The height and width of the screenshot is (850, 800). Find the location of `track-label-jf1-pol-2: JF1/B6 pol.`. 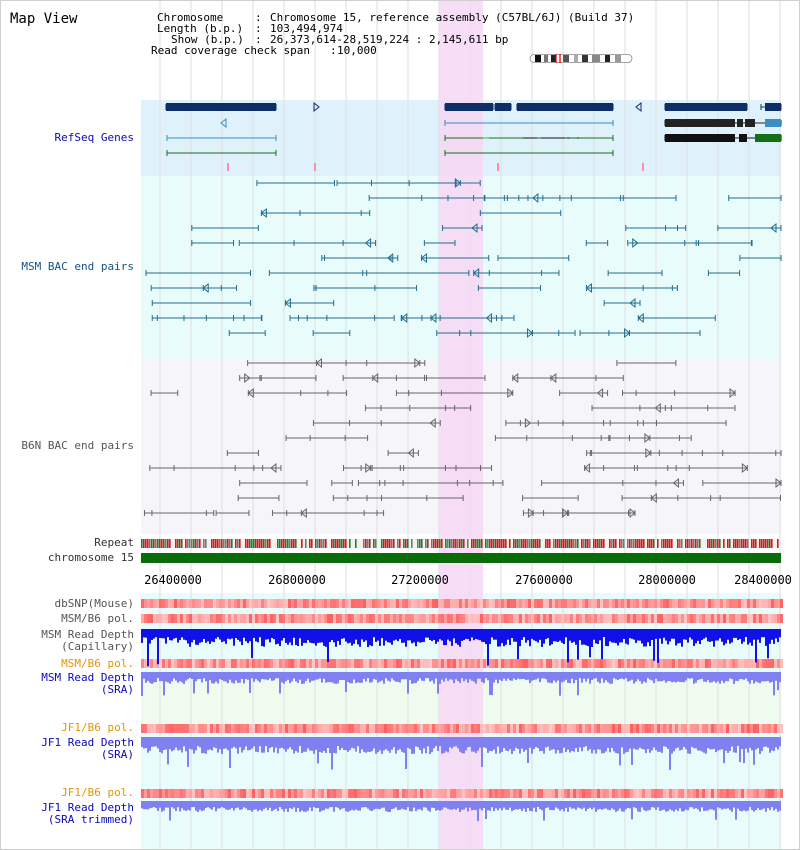

track-label-jf1-pol-2: JF1/B6 pol. is located at coordinates (97, 792).